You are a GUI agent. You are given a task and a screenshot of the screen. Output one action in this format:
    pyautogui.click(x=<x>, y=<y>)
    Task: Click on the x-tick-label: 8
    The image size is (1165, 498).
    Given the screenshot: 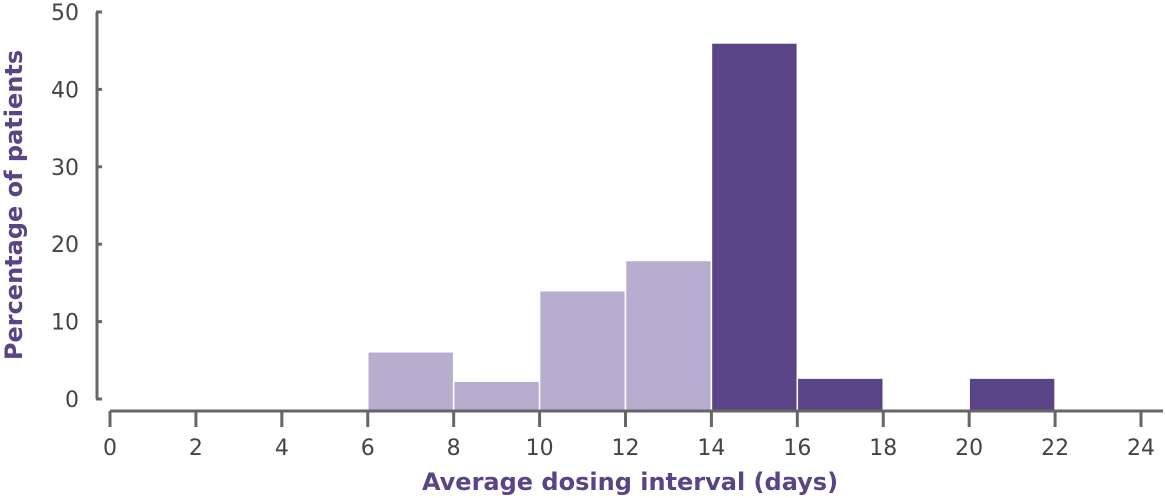 What is the action you would take?
    pyautogui.click(x=454, y=448)
    